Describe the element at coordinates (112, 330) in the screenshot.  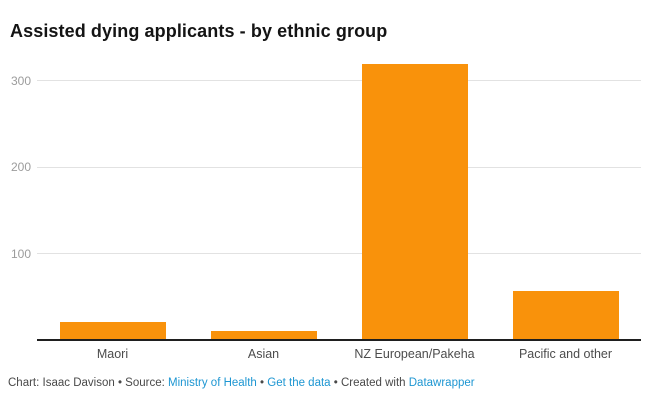
I see `bar-maori` at that location.